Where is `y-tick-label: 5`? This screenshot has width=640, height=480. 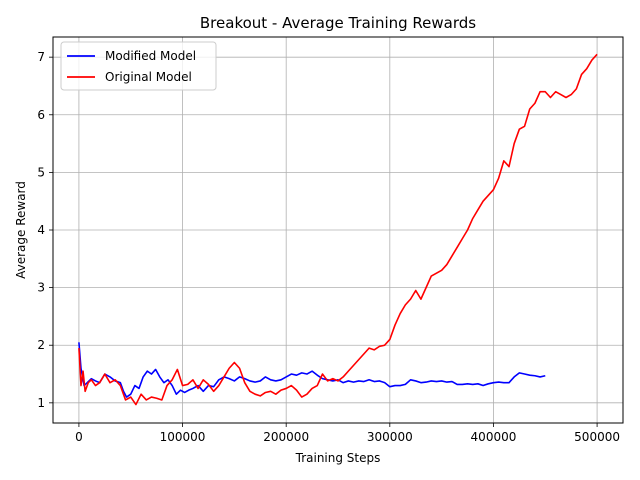 y-tick-label: 5 is located at coordinates (41, 172).